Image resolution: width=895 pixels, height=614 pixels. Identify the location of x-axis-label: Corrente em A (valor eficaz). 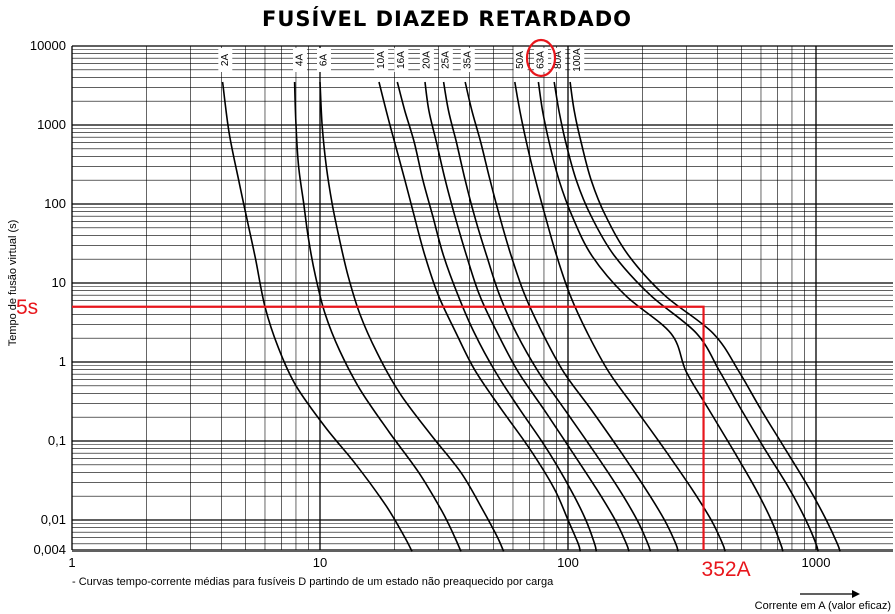
(823, 606).